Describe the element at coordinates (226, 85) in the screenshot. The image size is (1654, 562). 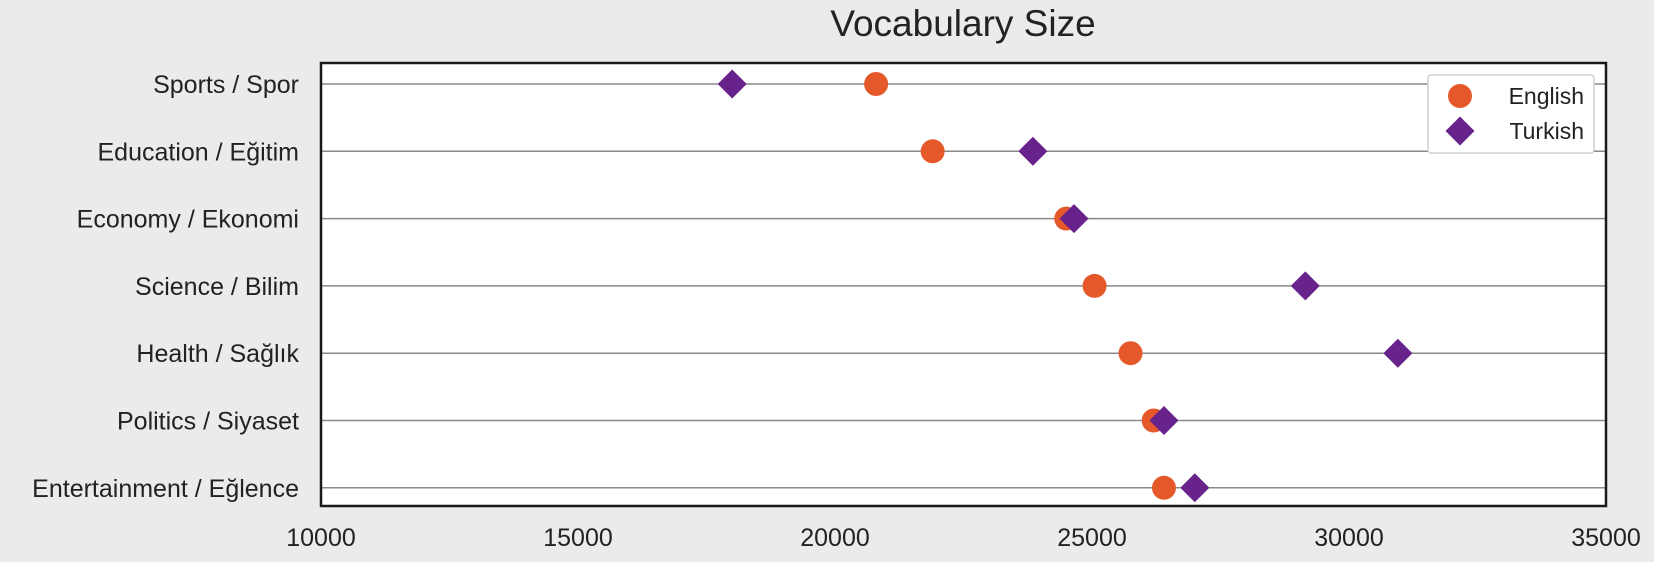
I see `y-tick-label: Sports / Spor` at that location.